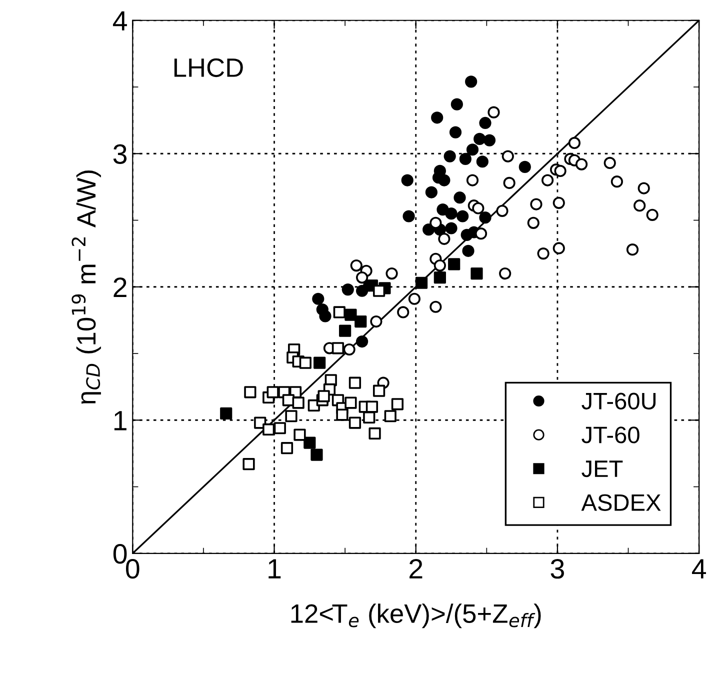  I want to click on legend-label: JET, so click(602, 469).